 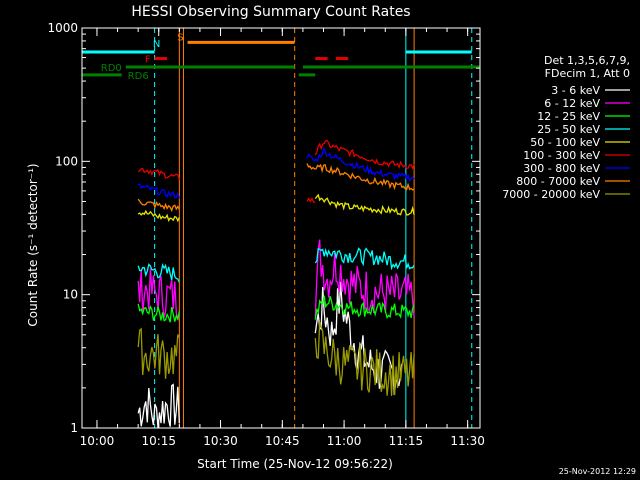 What do you see at coordinates (561, 168) in the screenshot?
I see `legend-label: 300 - 800 keV` at bounding box center [561, 168].